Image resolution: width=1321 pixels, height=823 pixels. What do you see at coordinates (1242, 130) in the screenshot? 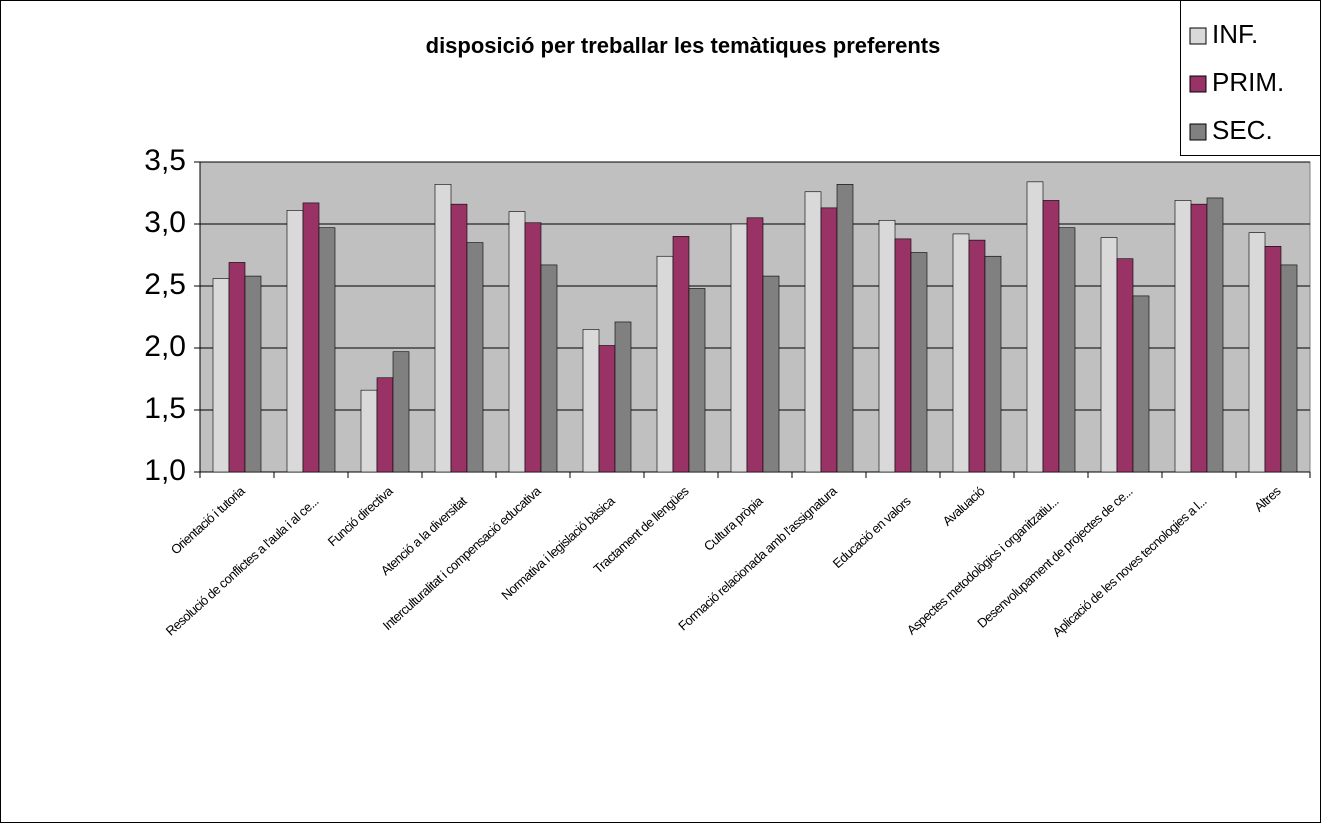
I see `legend-label: SEC.` at bounding box center [1242, 130].